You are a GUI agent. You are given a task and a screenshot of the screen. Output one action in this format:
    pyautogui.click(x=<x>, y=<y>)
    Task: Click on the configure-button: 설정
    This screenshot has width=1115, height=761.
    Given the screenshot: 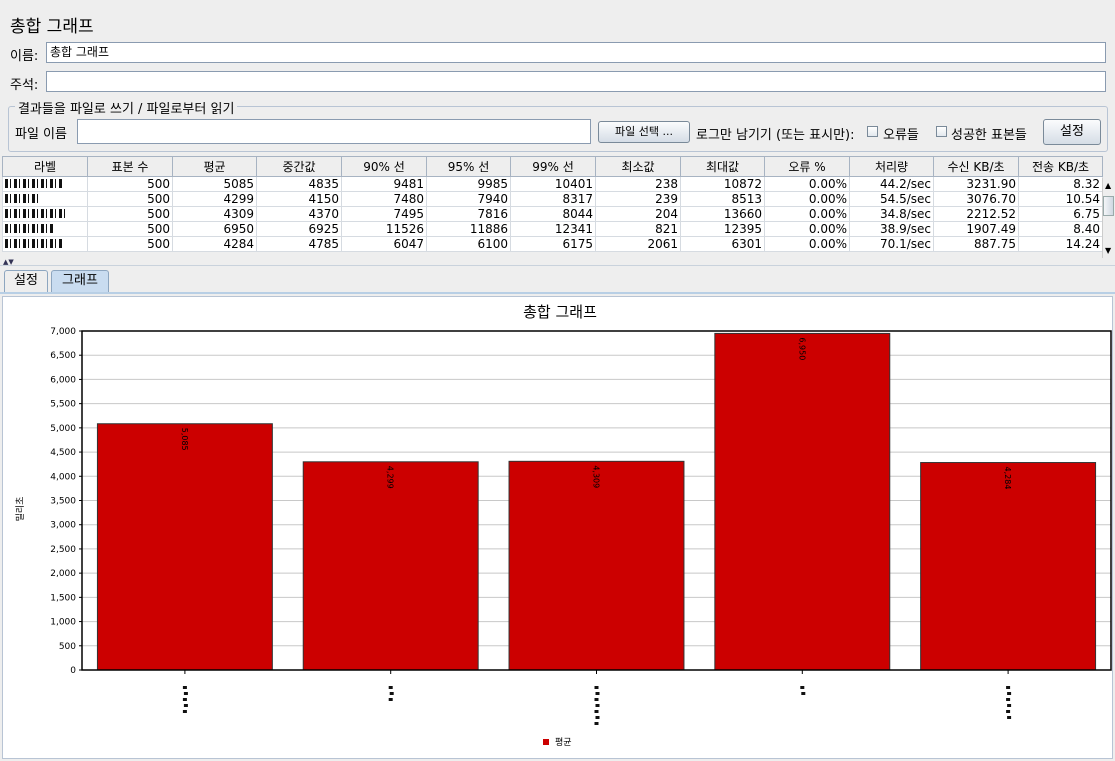 What is the action you would take?
    pyautogui.click(x=1072, y=132)
    